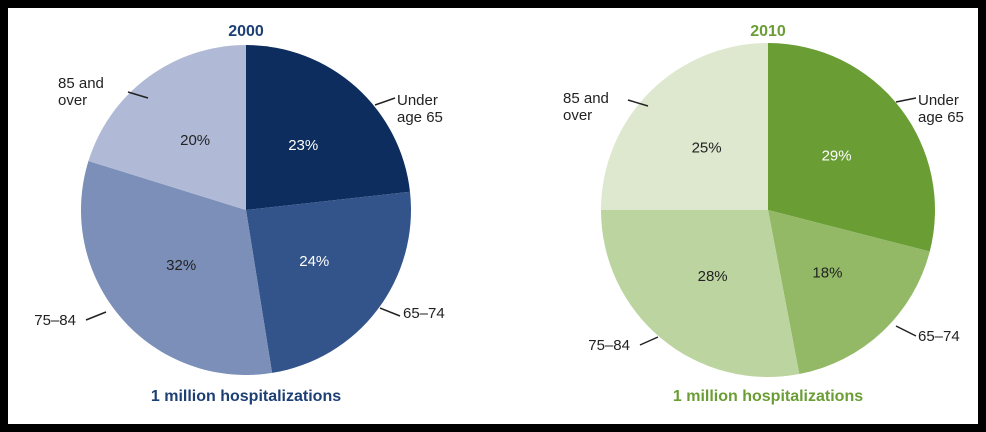 This screenshot has width=986, height=432. Describe the element at coordinates (827, 272) in the screenshot. I see `value-label: 18%` at that location.